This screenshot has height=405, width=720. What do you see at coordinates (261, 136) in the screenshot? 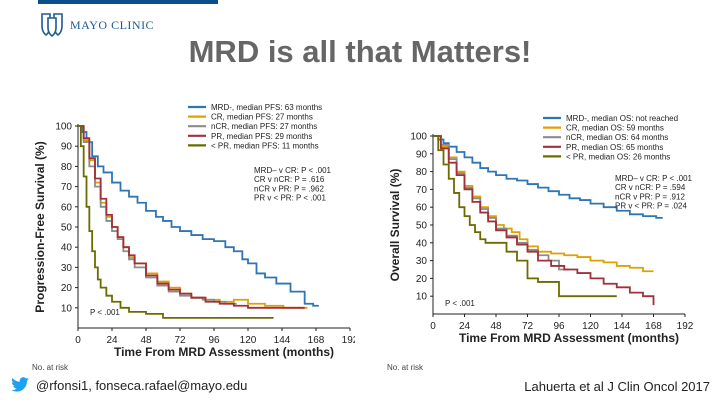
I see `legend-label-4: PR, median PFS: 29 months` at bounding box center [261, 136].